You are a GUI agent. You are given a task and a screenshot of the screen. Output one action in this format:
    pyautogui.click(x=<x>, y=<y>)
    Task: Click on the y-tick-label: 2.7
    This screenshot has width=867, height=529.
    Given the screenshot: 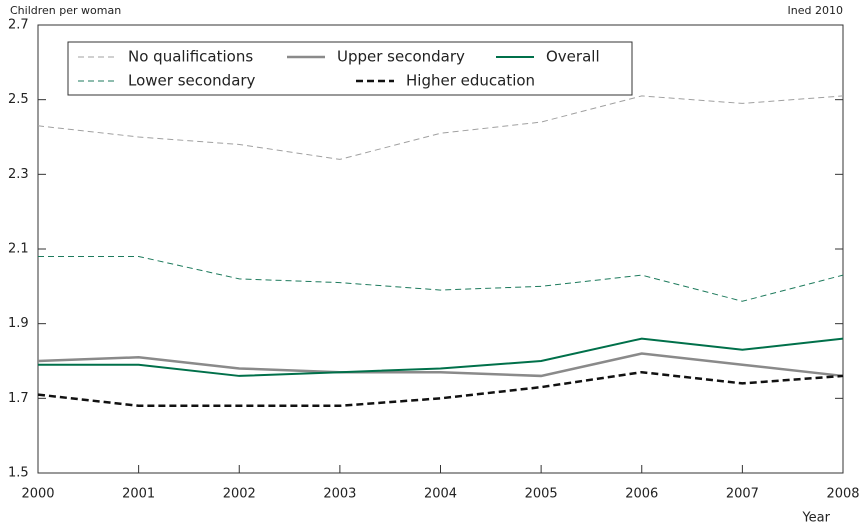 What is the action you would take?
    pyautogui.click(x=18, y=25)
    